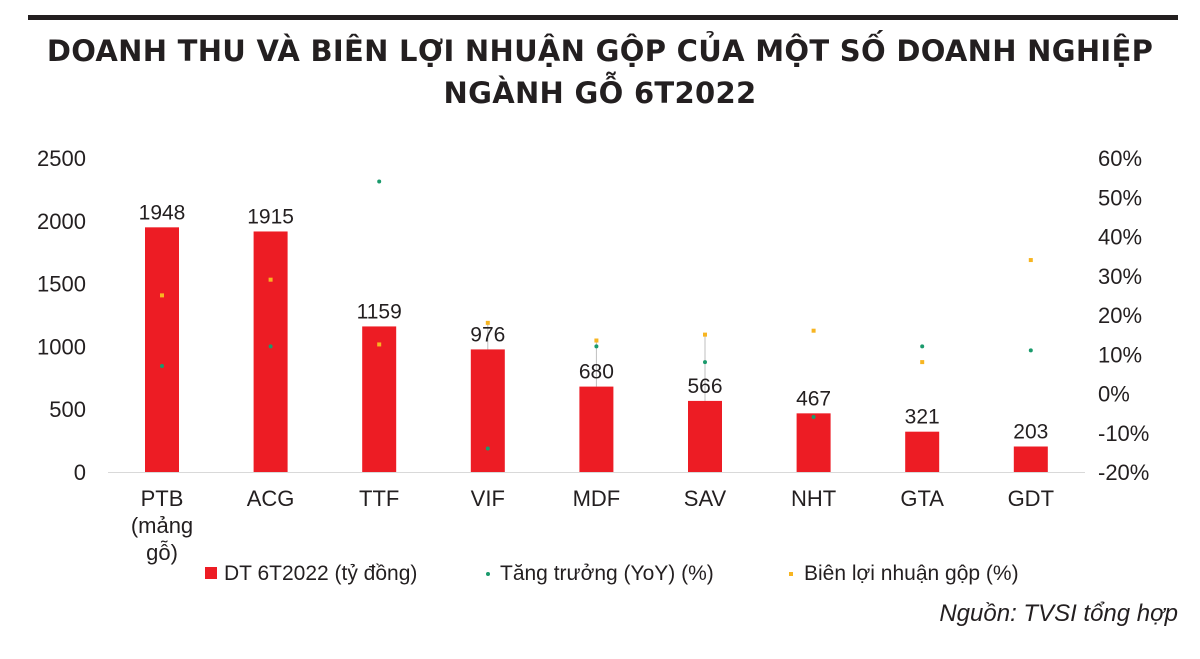 This screenshot has height=659, width=1200. What do you see at coordinates (704, 386) in the screenshot?
I see `bar-value-label: 566` at bounding box center [704, 386].